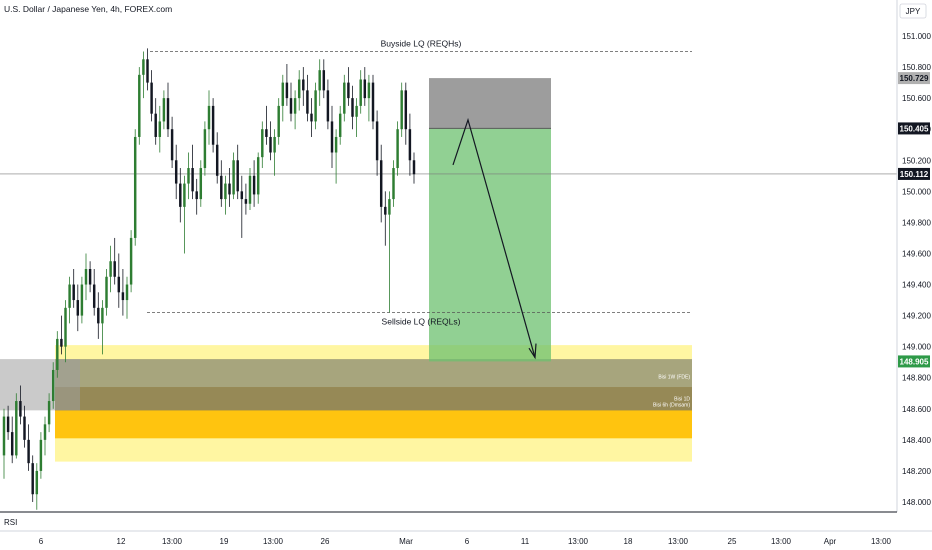  What do you see at coordinates (40, 385) in the screenshot?
I see `zone-left-block` at bounding box center [40, 385].